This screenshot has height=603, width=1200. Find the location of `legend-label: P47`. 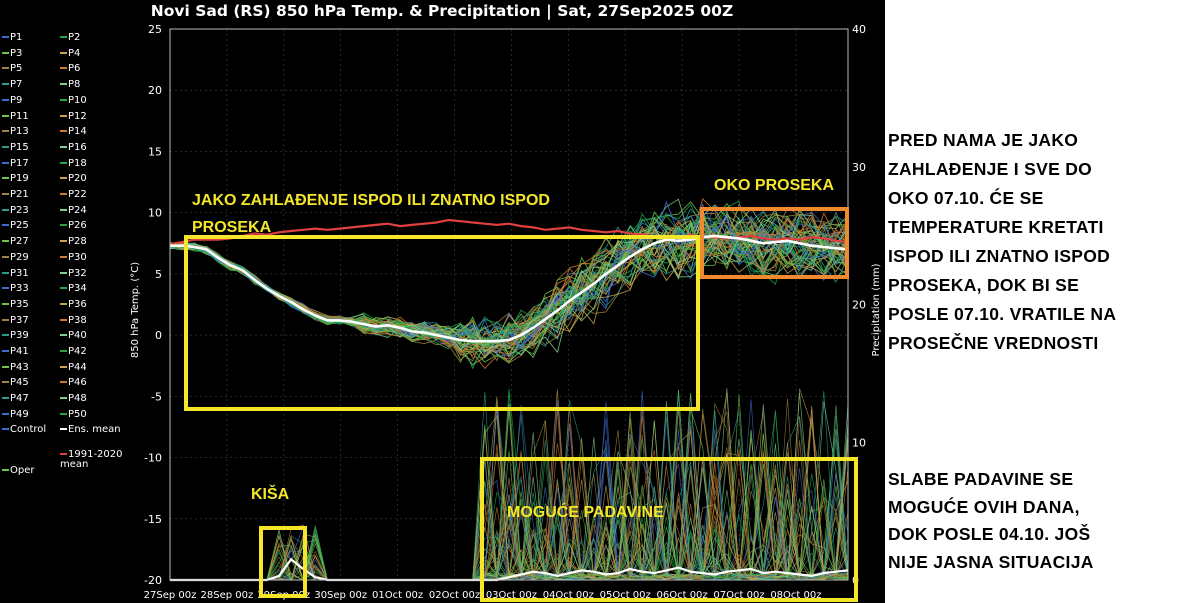

legend-label: P47 is located at coordinates (19, 399).